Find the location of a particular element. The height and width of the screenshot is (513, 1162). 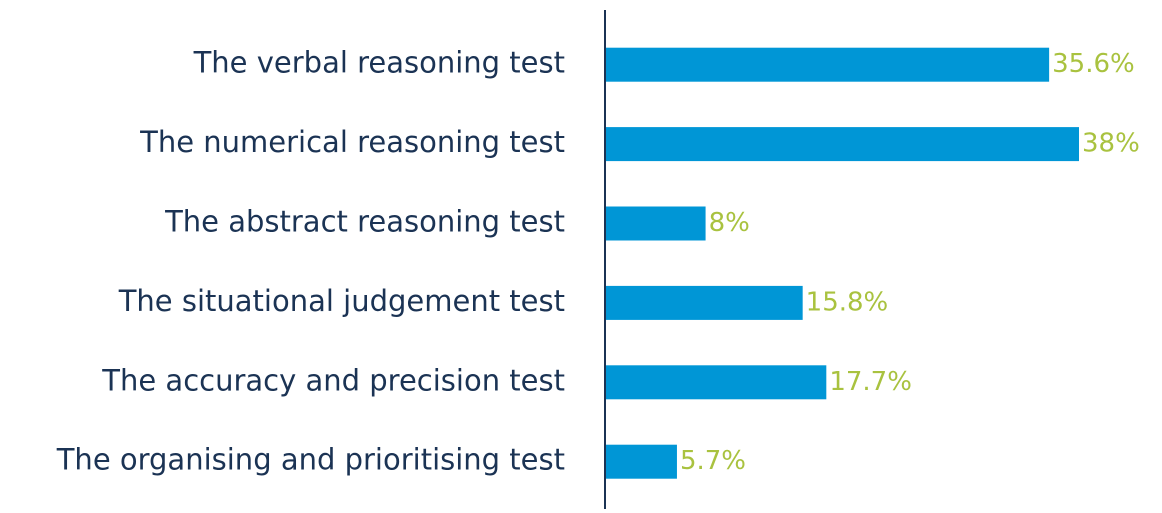

category-label: The verbal reasoning test is located at coordinates (379, 63).